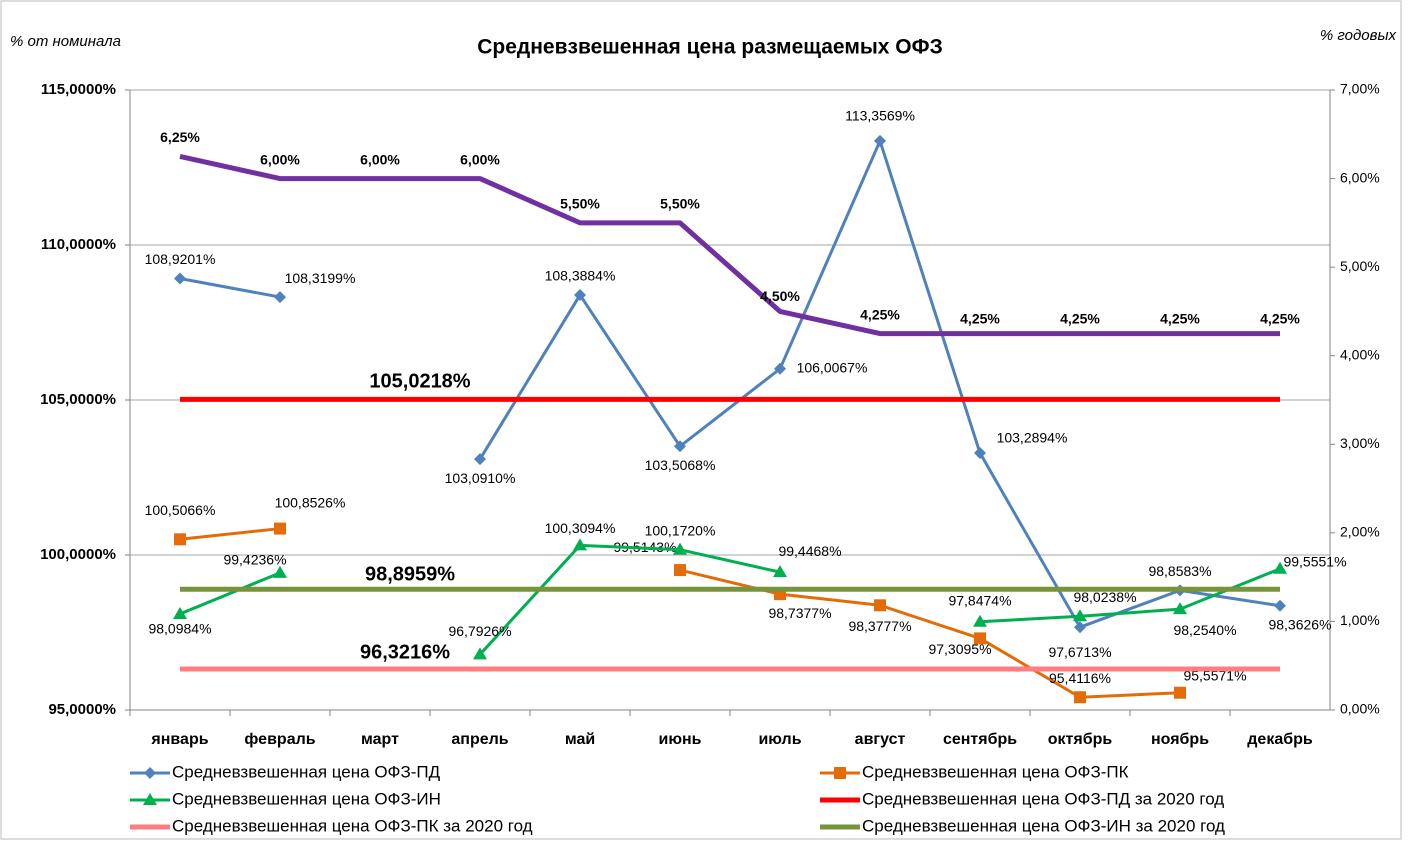 The image size is (1408, 841). Describe the element at coordinates (78, 89) in the screenshot. I see `y-tick-label: 115,0000%` at that location.